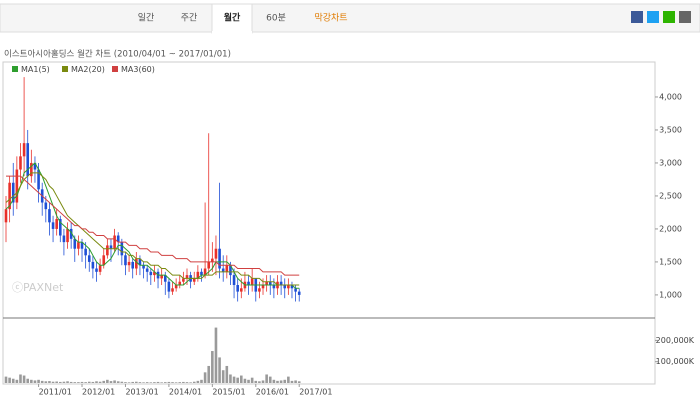 This screenshot has width=700, height=401. Describe the element at coordinates (670, 228) in the screenshot. I see `y-tick-label: 2,000` at that location.